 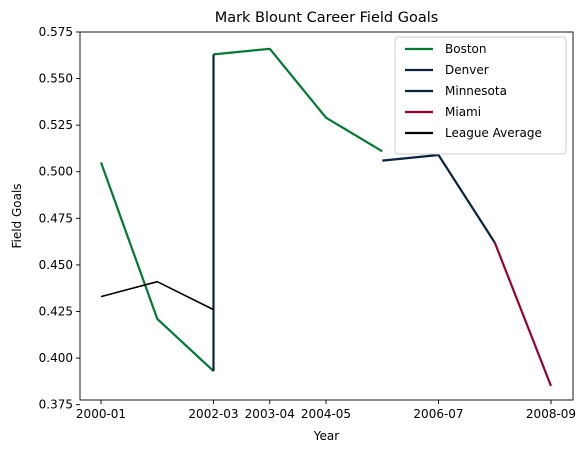 I want to click on legend-label-minnesota: Minnesota, so click(x=476, y=91).